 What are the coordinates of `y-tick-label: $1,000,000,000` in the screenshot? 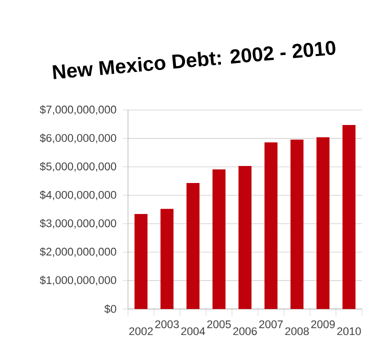 It's located at (78, 281).